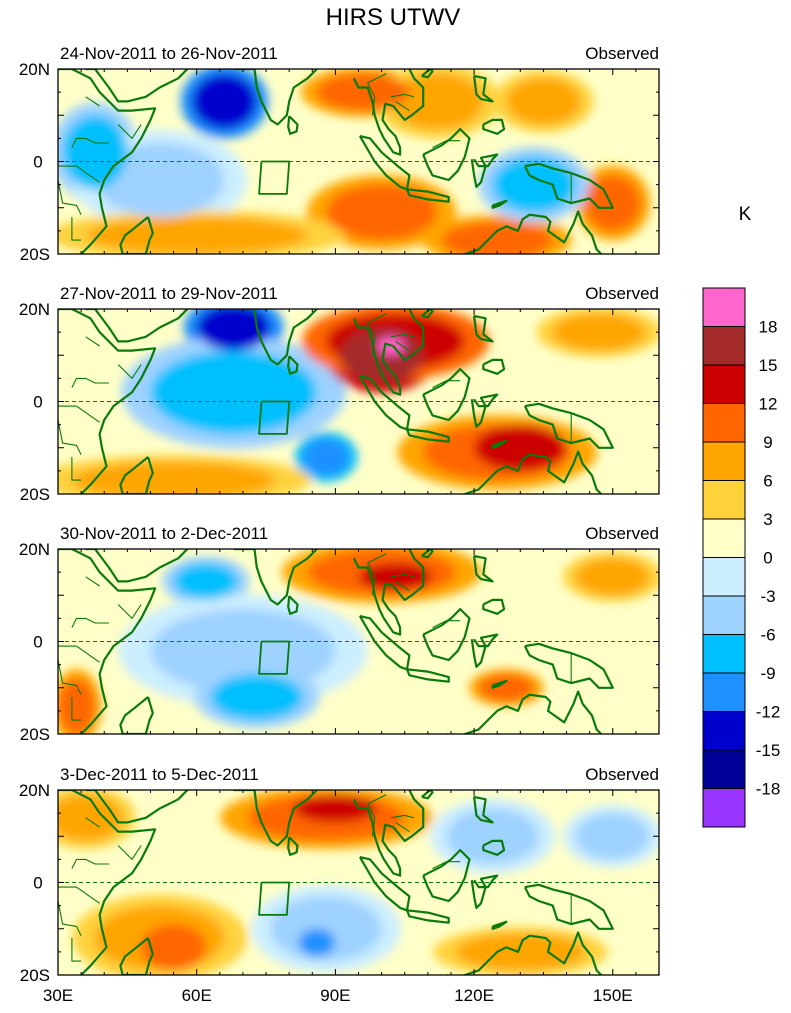 The height and width of the screenshot is (1013, 791). I want to click on ticks, so click(358, 882).